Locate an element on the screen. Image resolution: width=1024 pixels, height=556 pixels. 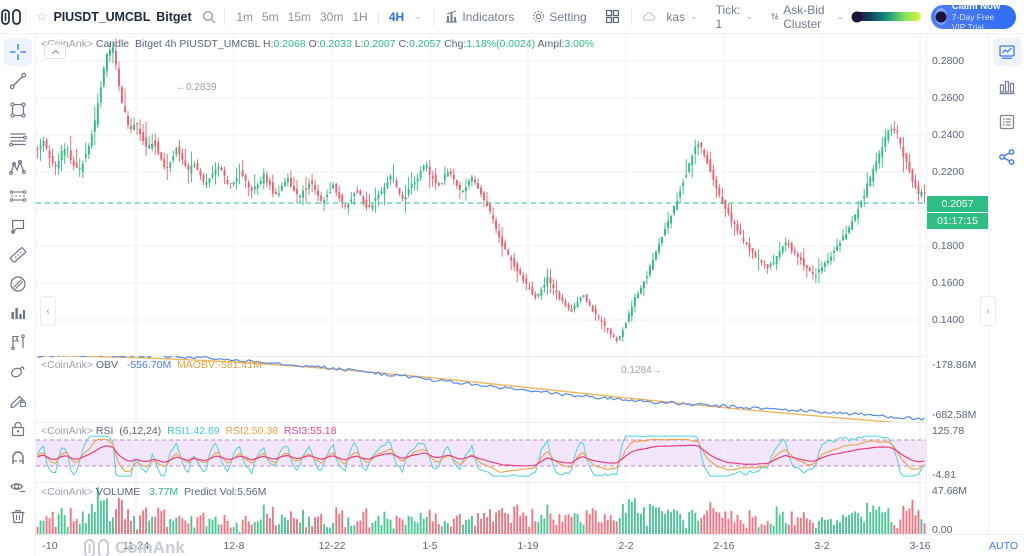
timeframe-30m: 30m is located at coordinates (332, 16).